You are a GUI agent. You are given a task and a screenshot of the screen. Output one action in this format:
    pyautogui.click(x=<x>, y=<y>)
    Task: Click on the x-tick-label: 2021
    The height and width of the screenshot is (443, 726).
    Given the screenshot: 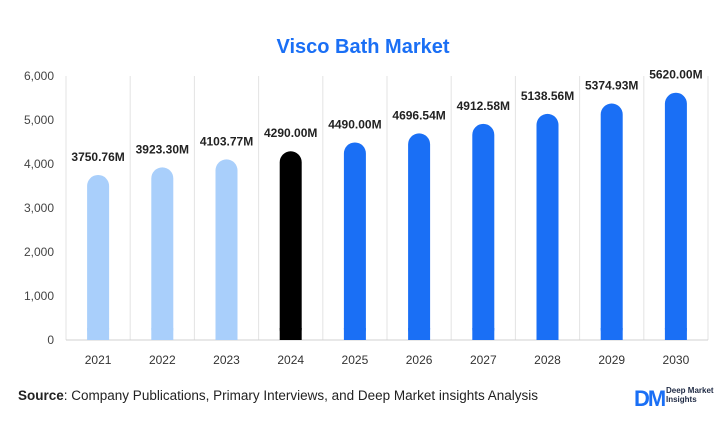 What is the action you would take?
    pyautogui.click(x=98, y=360)
    